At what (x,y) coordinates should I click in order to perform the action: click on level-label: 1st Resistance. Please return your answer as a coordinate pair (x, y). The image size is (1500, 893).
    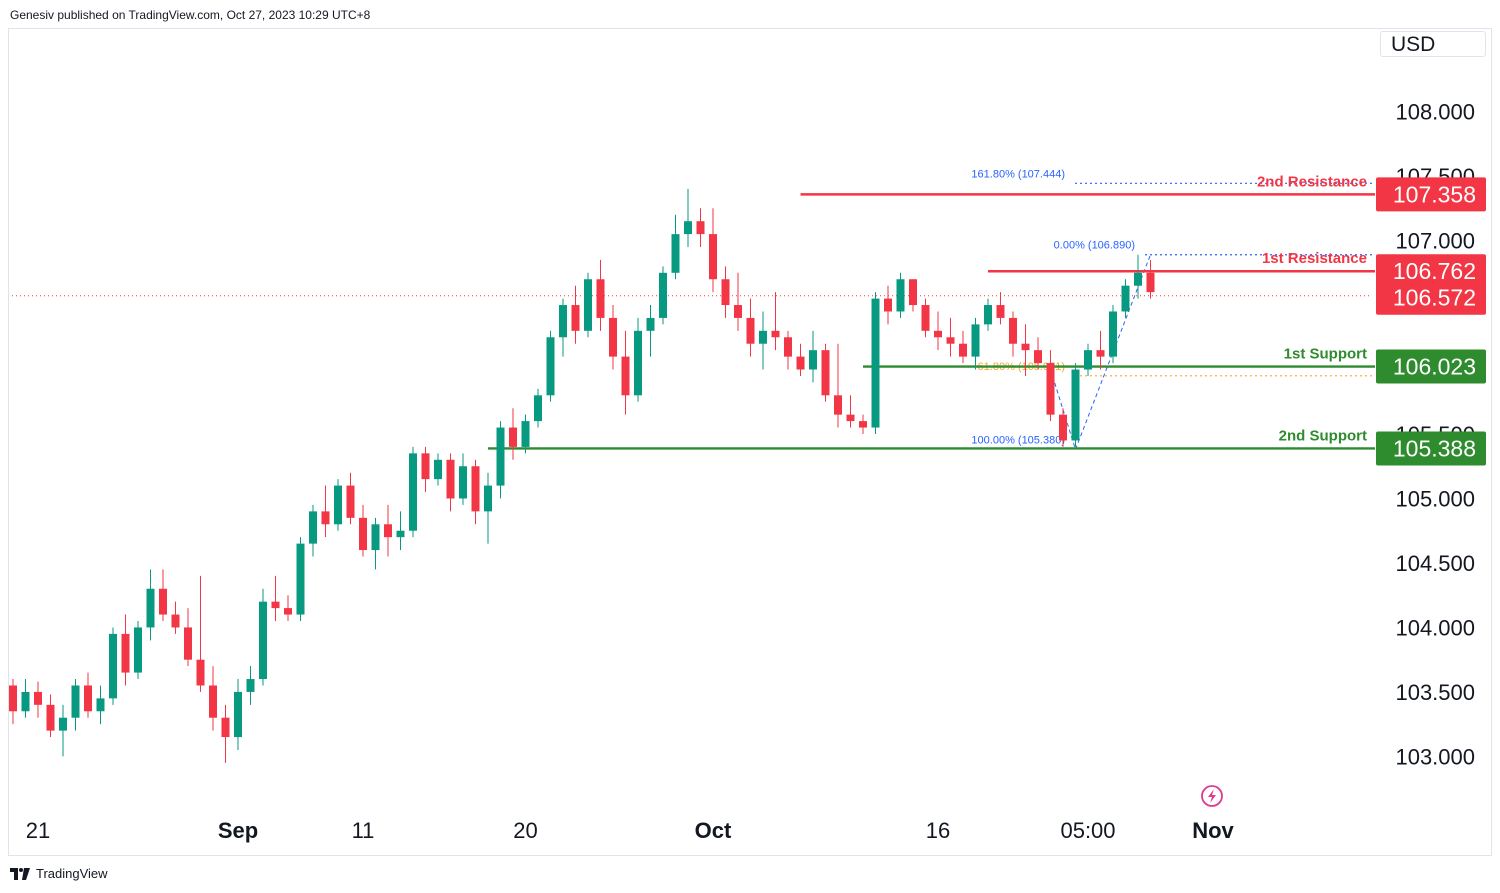
    Looking at the image, I should click on (1314, 258).